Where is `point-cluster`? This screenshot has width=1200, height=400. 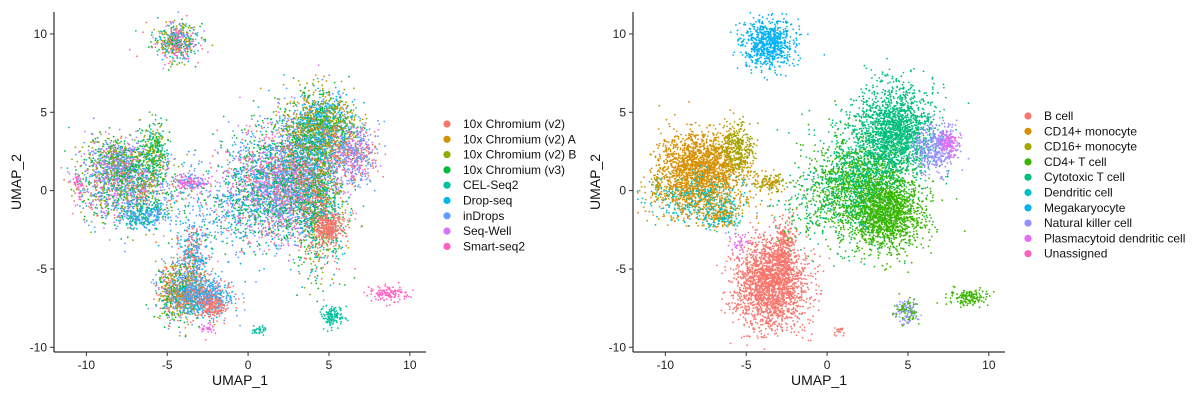 point-cluster is located at coordinates (171, 41).